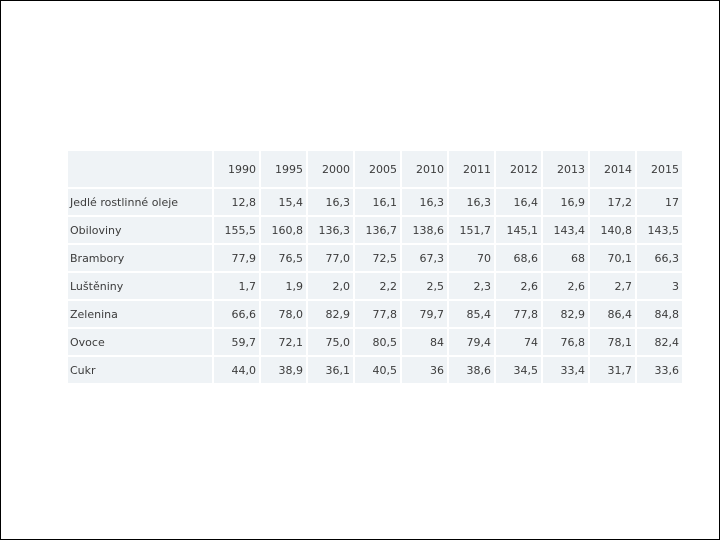 The height and width of the screenshot is (540, 720). Describe the element at coordinates (612, 202) in the screenshot. I see `value-cell: 17,2` at that location.